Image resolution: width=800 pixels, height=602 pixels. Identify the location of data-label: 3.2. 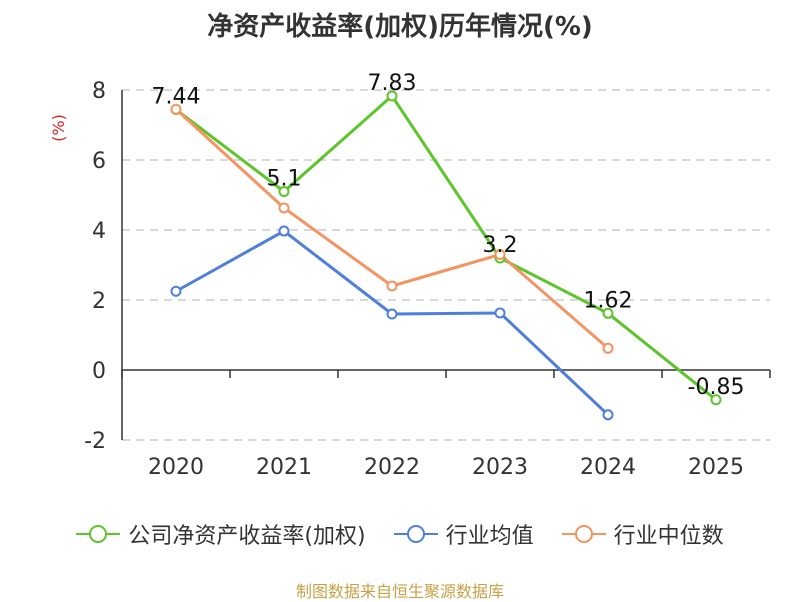
(500, 245).